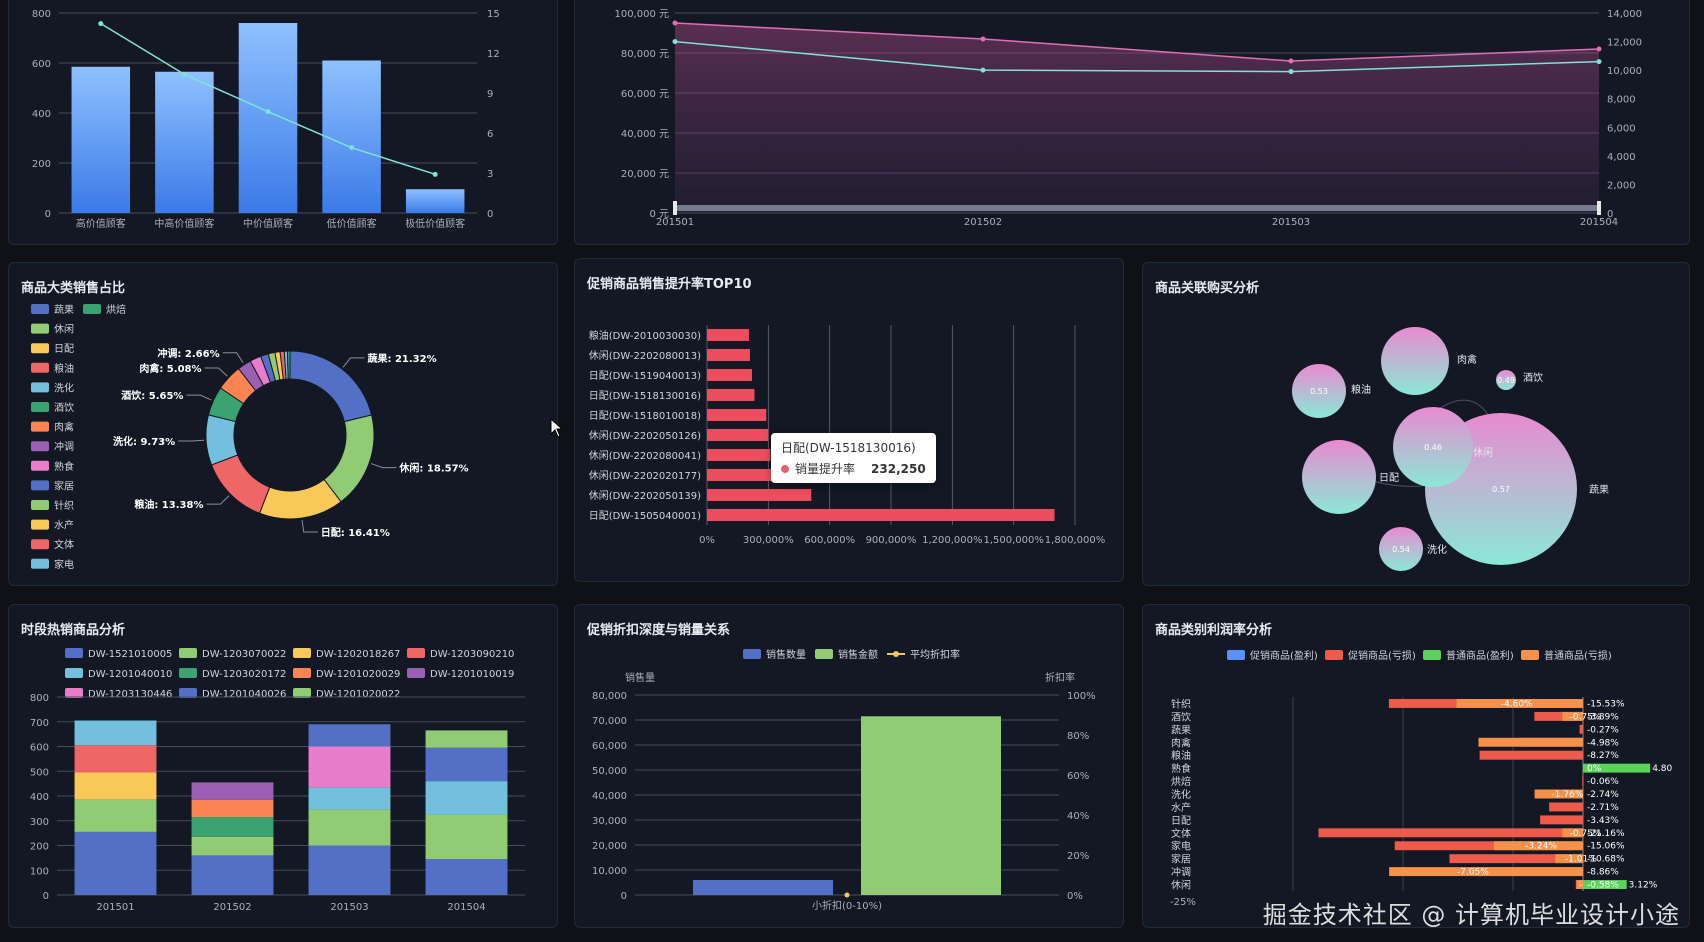 The width and height of the screenshot is (1704, 942). What do you see at coordinates (645, 475) in the screenshot?
I see `y-tick-label: 休闲(DW-2202020177)` at bounding box center [645, 475].